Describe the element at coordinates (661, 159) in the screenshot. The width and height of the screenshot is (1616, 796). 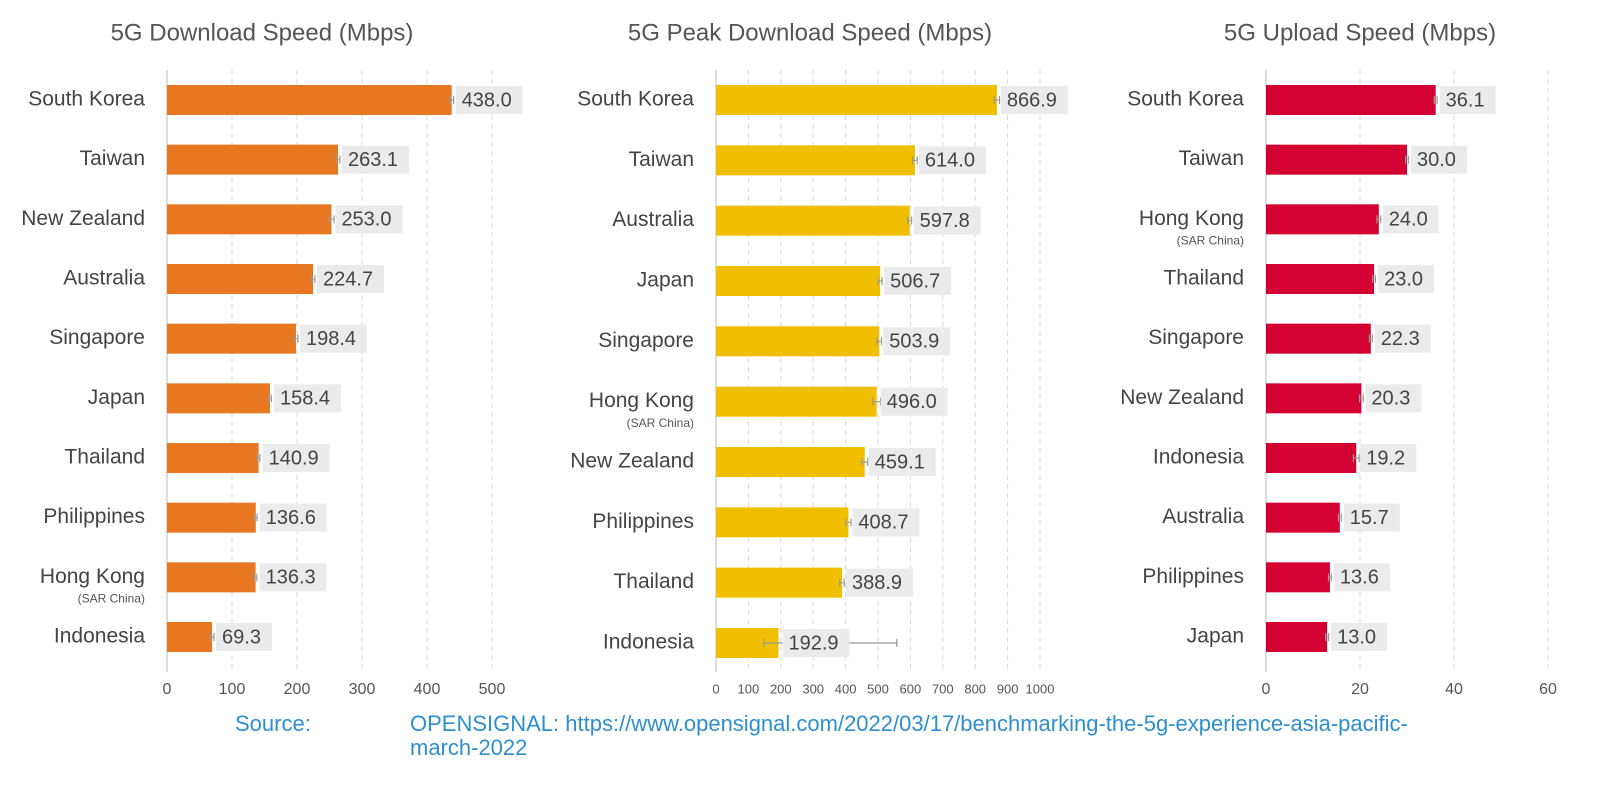
I see `category-label: Taiwan` at that location.